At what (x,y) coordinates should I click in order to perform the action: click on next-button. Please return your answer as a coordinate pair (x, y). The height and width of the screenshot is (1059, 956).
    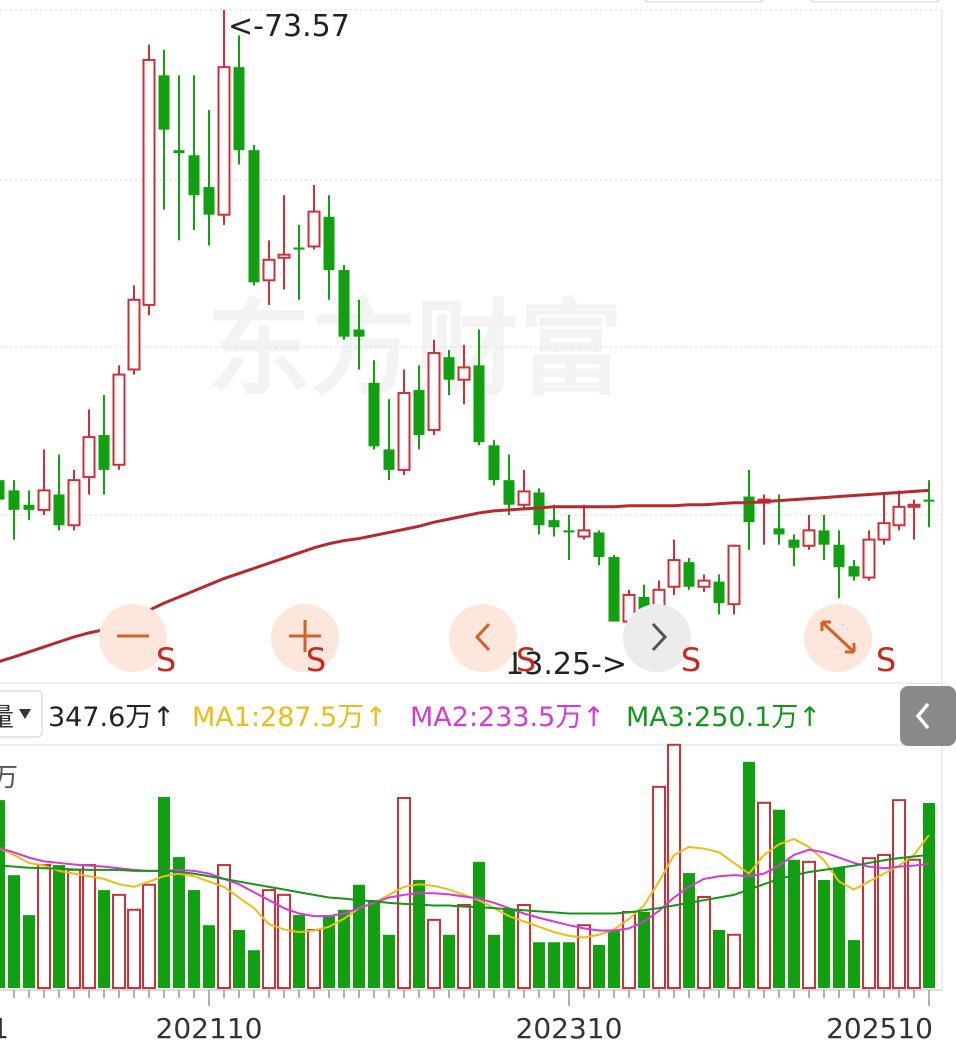
    Looking at the image, I should click on (657, 638).